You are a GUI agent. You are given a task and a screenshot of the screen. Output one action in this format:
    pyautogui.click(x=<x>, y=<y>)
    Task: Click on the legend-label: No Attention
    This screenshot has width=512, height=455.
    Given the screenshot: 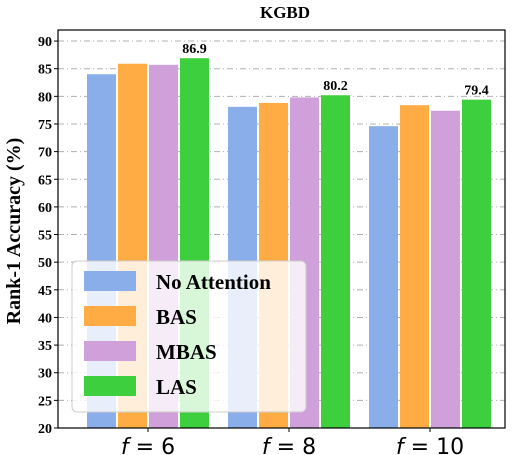 What is the action you would take?
    pyautogui.click(x=213, y=282)
    